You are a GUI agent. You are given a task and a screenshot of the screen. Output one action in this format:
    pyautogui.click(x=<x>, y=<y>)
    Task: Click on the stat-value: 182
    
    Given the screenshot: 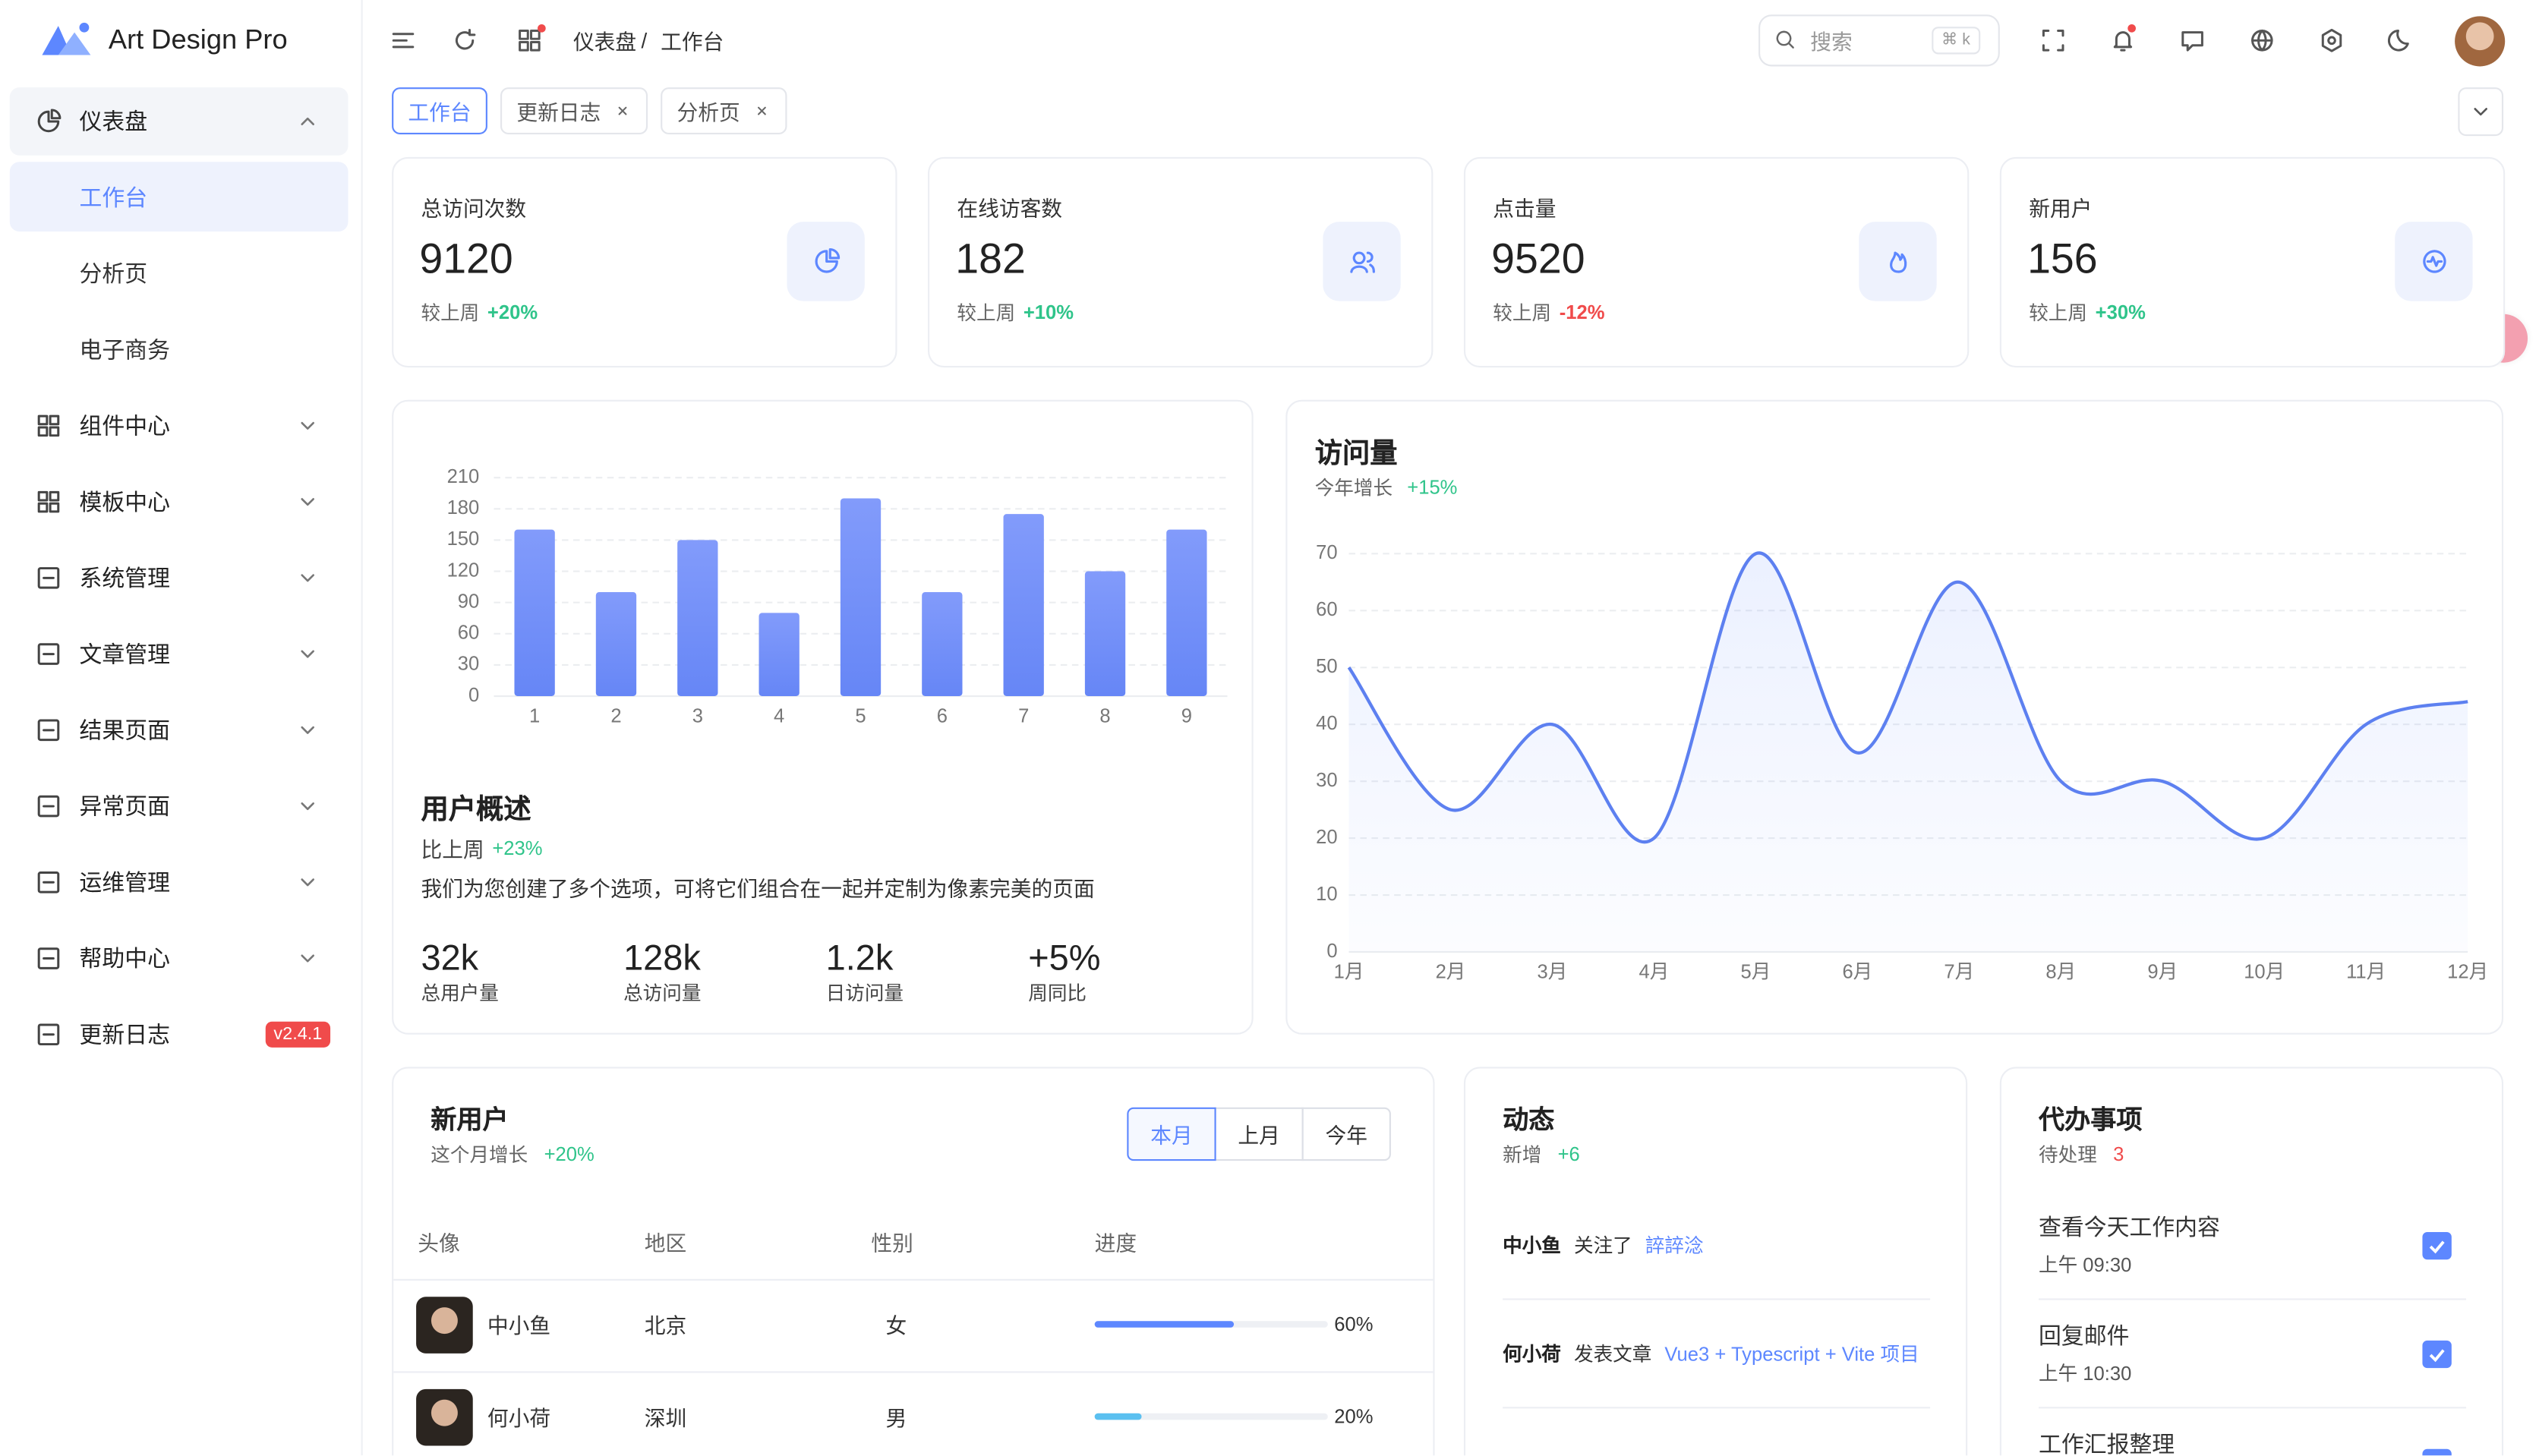 What is the action you would take?
    pyautogui.click(x=991, y=258)
    